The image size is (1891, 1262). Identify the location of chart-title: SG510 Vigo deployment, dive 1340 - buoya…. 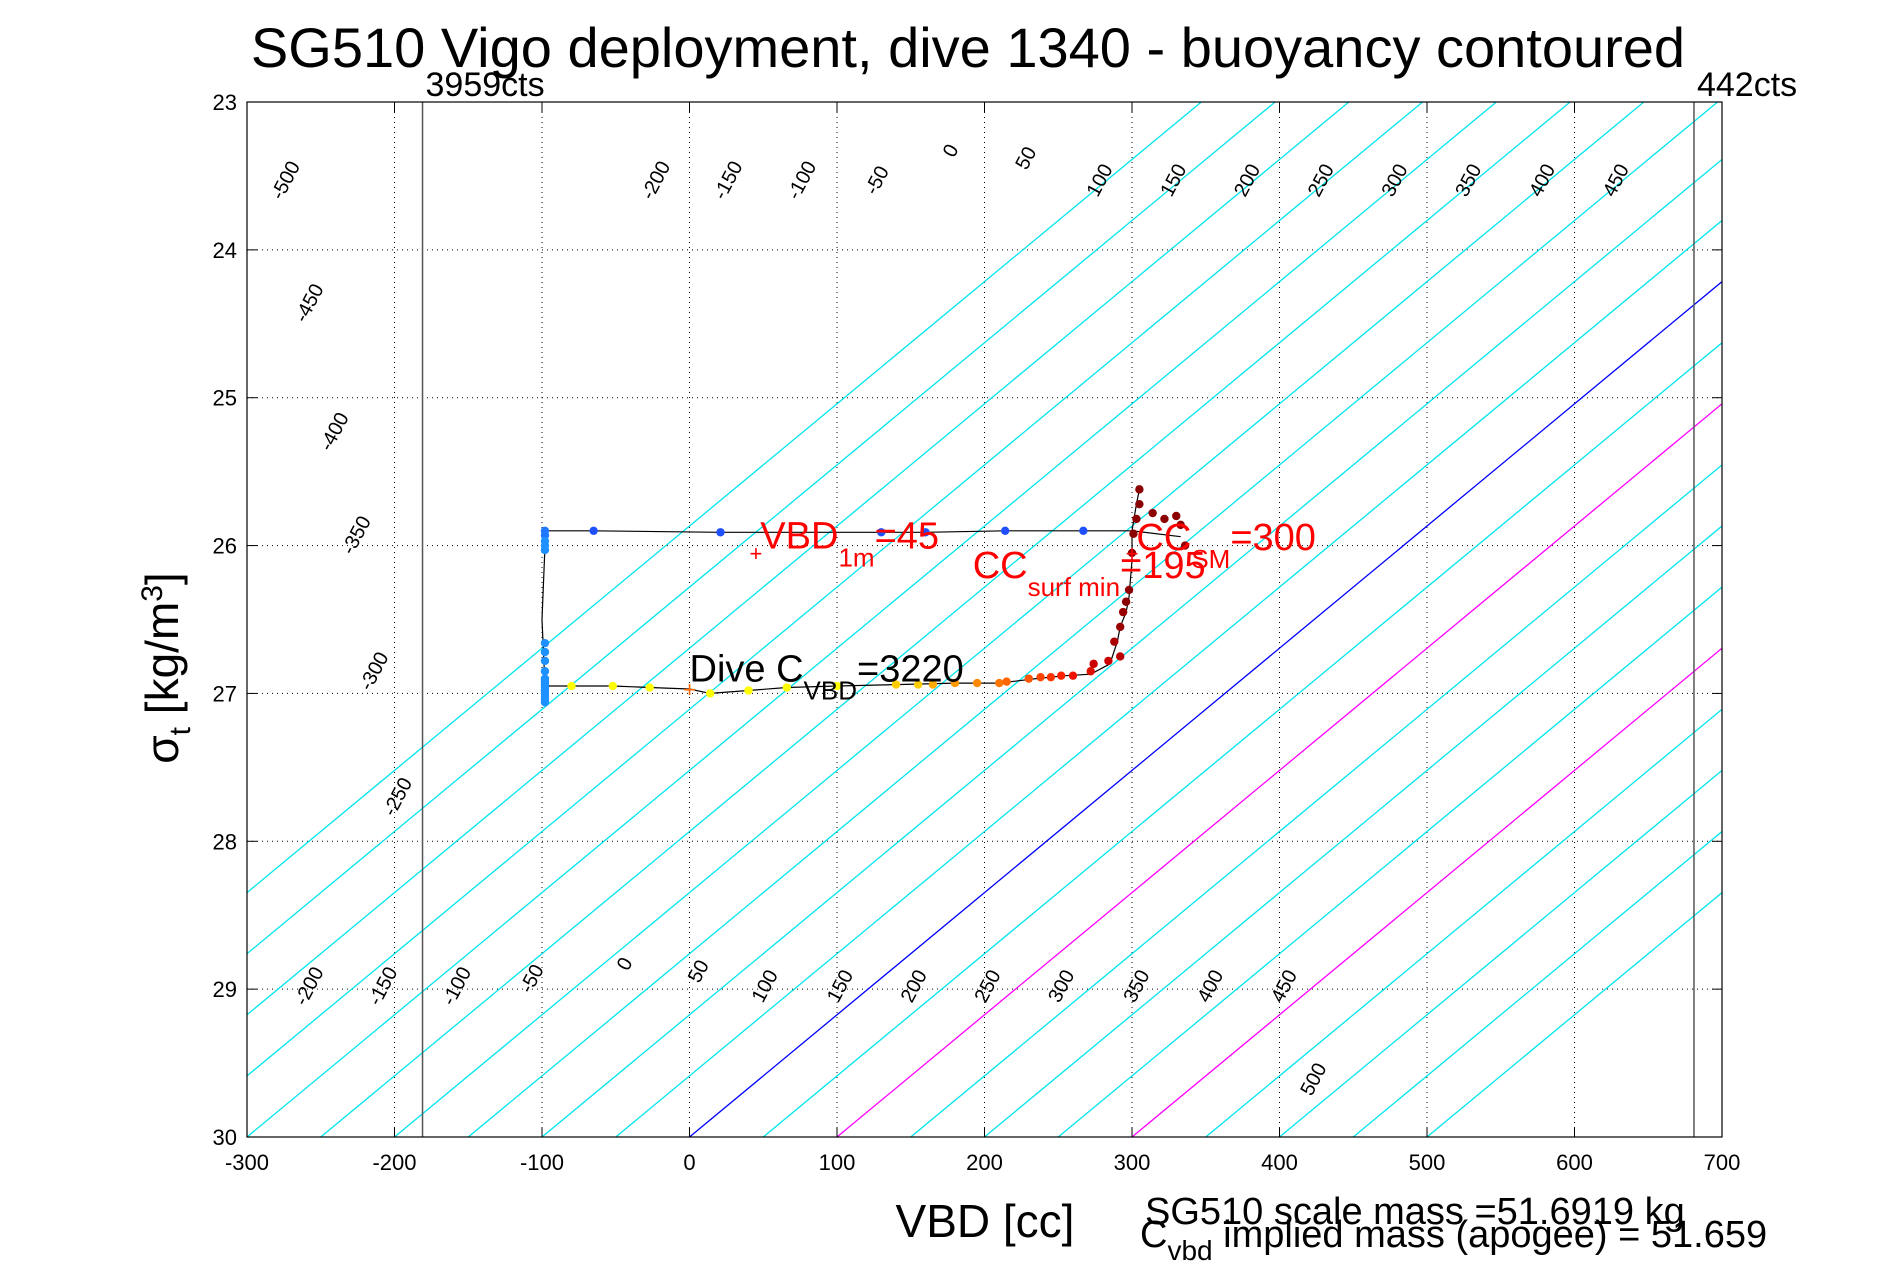
(968, 47).